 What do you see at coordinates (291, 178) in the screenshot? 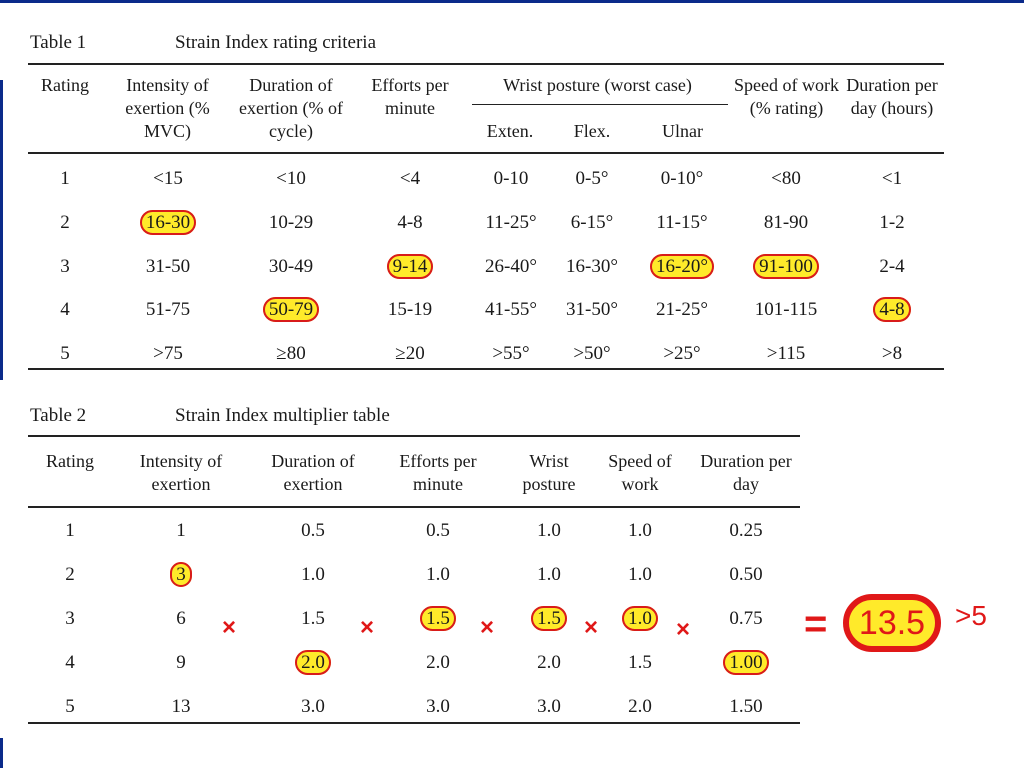
I see `t1-value: <10` at bounding box center [291, 178].